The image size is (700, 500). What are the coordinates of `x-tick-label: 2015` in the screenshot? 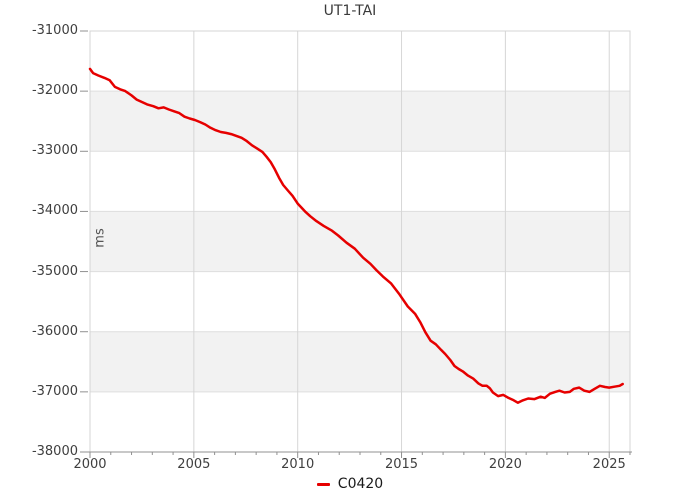 It's located at (401, 464).